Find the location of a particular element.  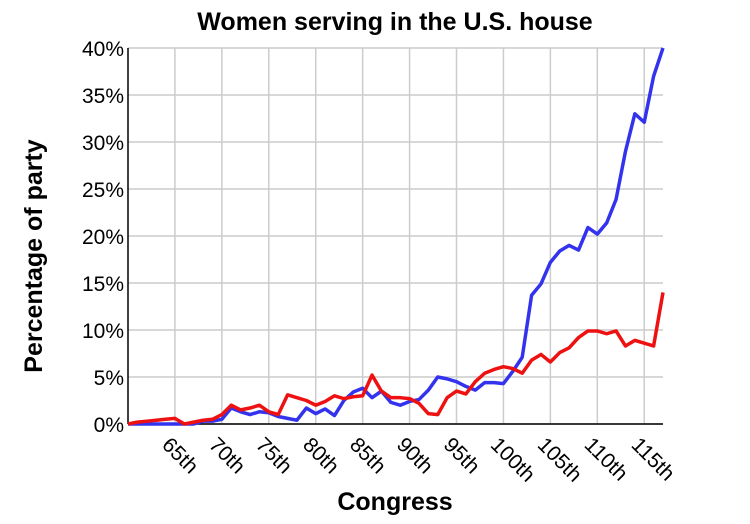

x-tick-label: 75th is located at coordinates (273, 455).